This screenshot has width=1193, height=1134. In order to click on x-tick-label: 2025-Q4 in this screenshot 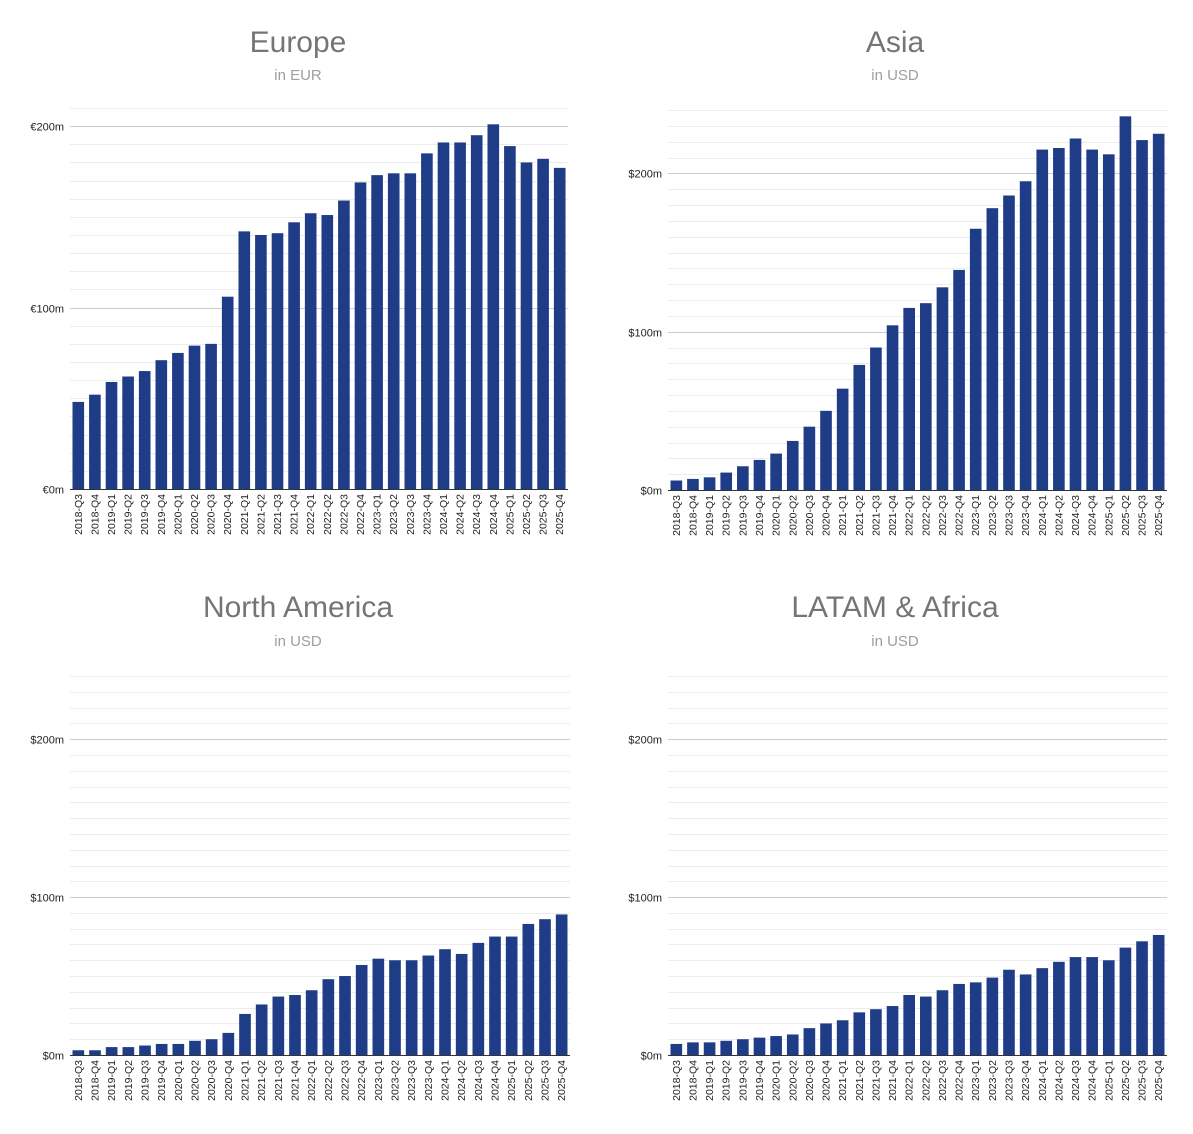, I will do `click(562, 1080)`.